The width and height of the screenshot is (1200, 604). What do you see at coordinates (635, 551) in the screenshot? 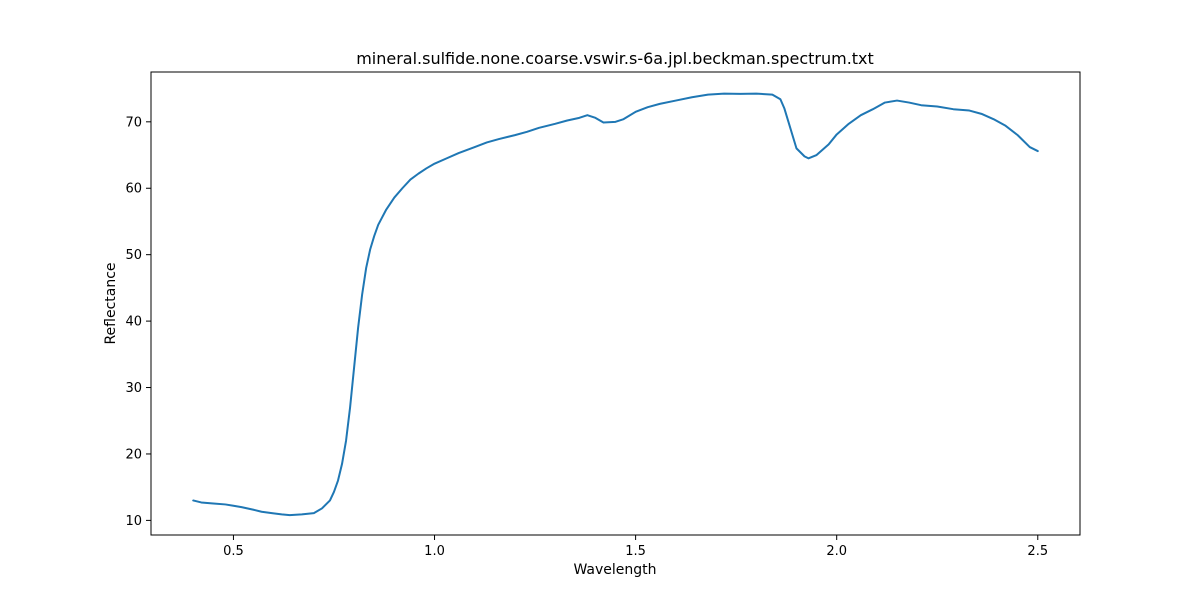
I see `x-tick-label: 1.5` at bounding box center [635, 551].